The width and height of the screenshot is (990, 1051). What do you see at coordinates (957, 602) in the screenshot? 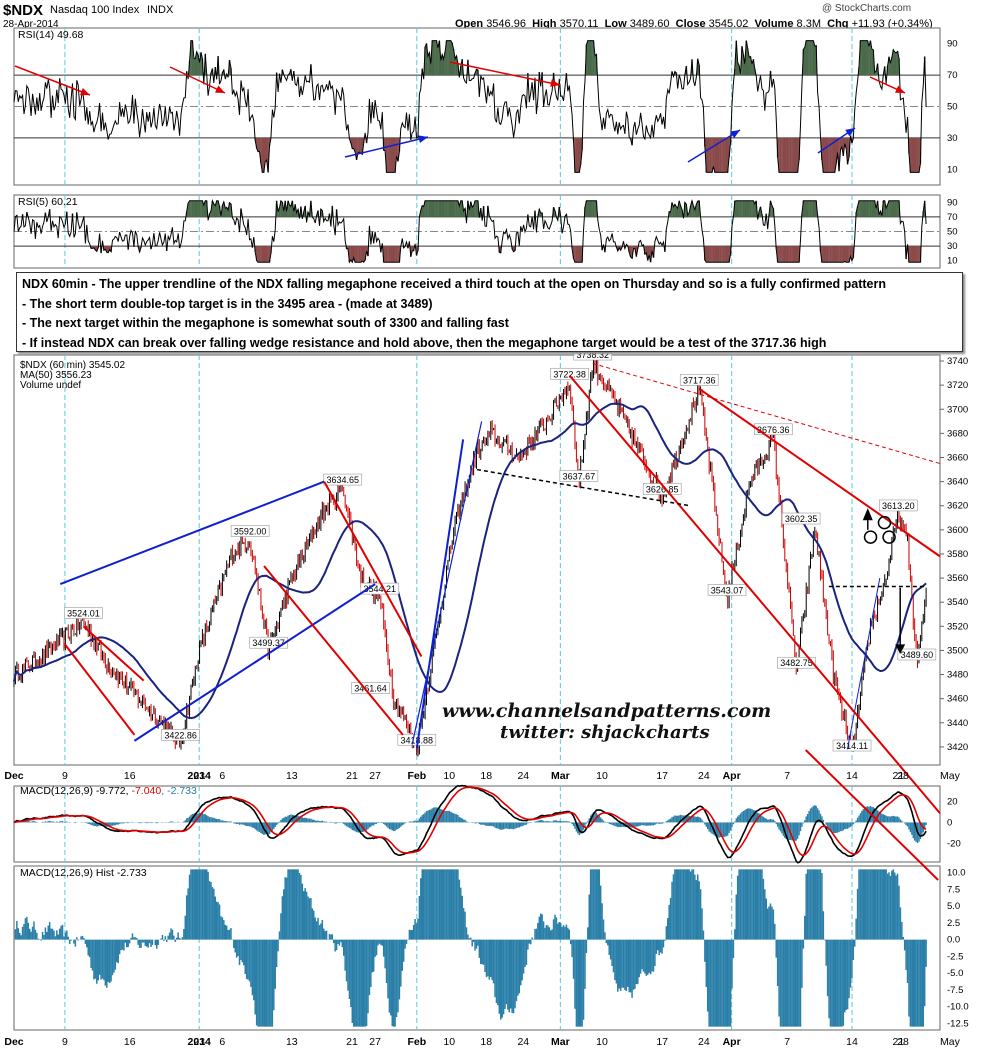
I see `price-tick-label: 3540` at bounding box center [957, 602].